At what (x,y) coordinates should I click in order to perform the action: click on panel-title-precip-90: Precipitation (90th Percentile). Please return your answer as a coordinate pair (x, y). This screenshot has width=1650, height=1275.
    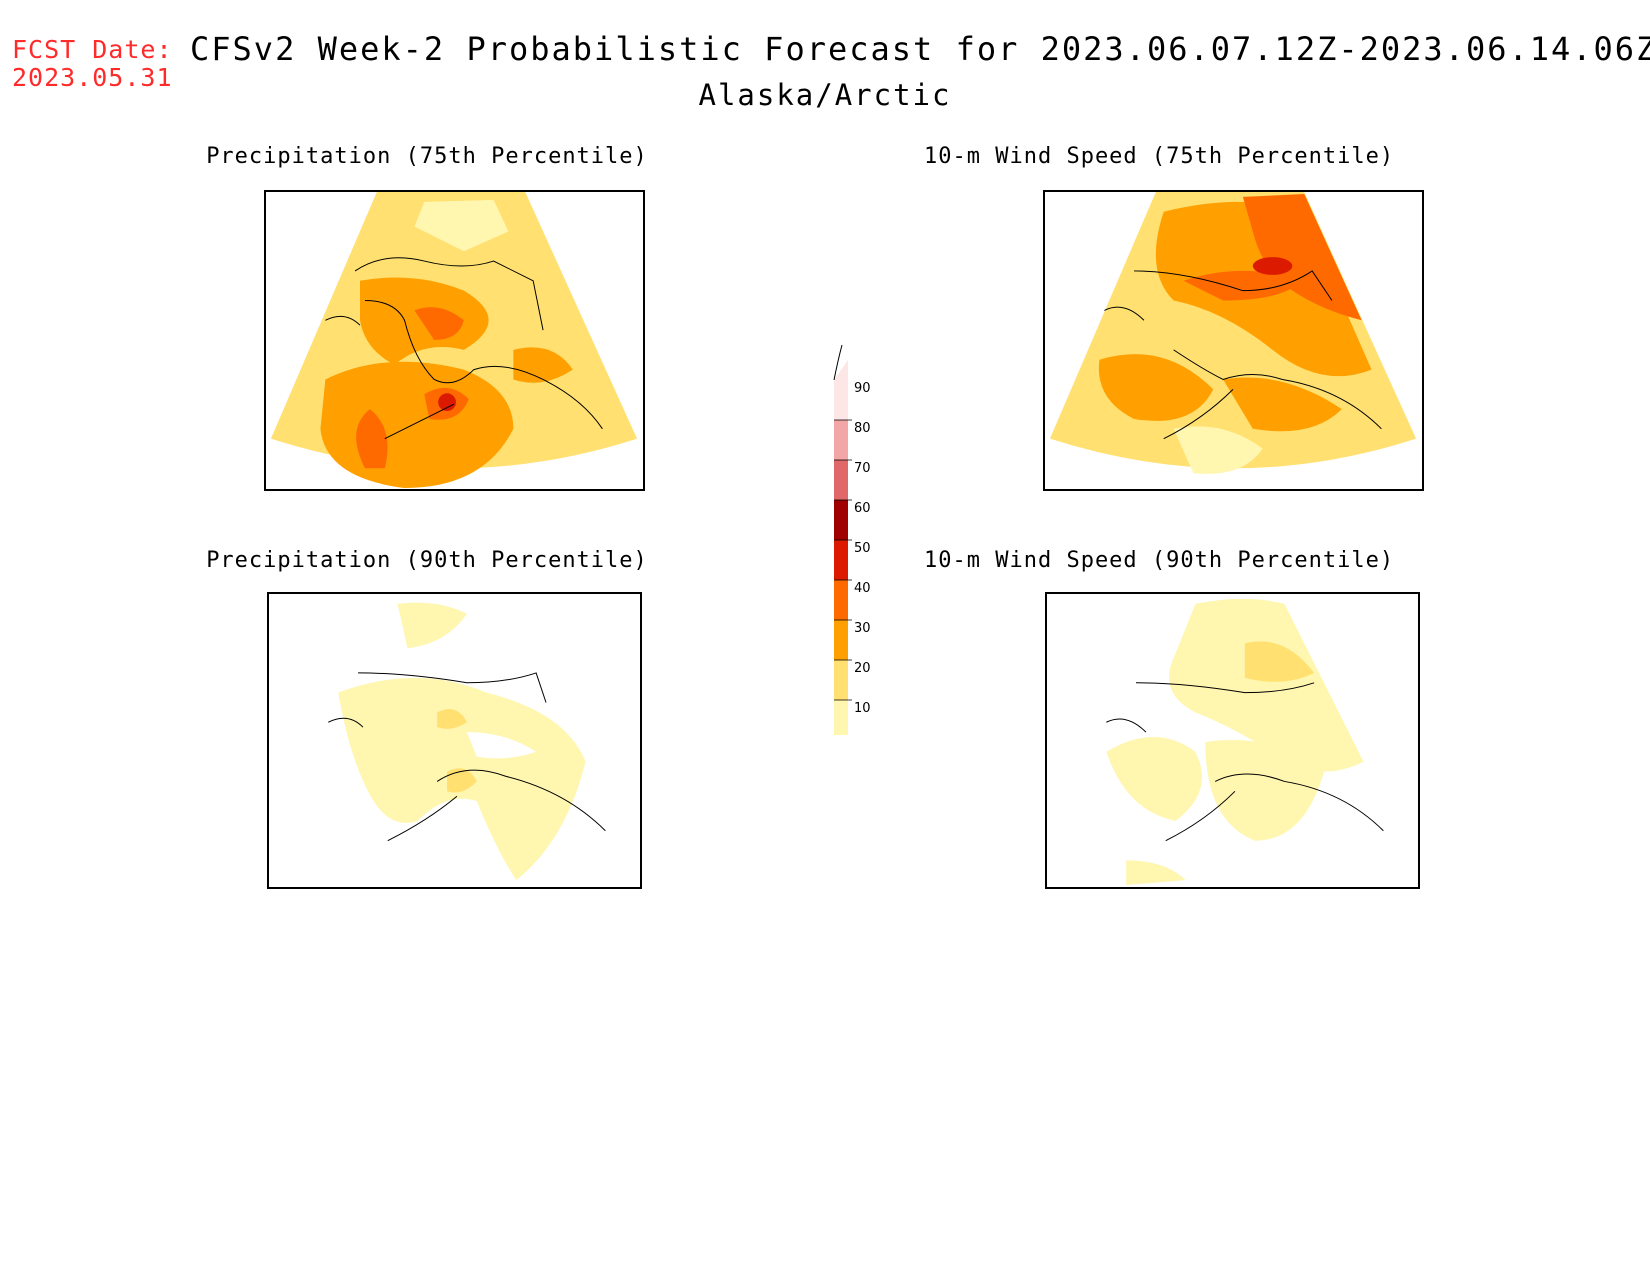
    Looking at the image, I should click on (427, 560).